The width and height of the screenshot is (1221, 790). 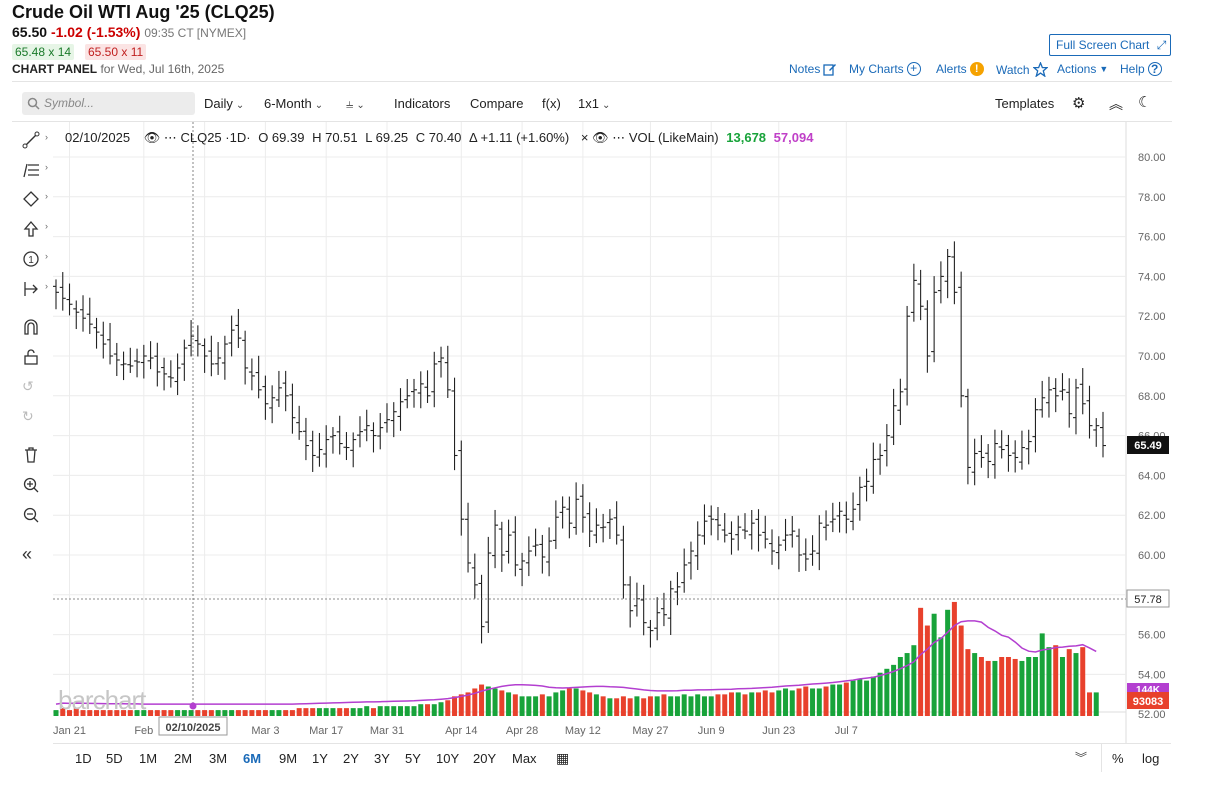 What do you see at coordinates (1082, 69) in the screenshot?
I see `actions-link: Actions ▼` at bounding box center [1082, 69].